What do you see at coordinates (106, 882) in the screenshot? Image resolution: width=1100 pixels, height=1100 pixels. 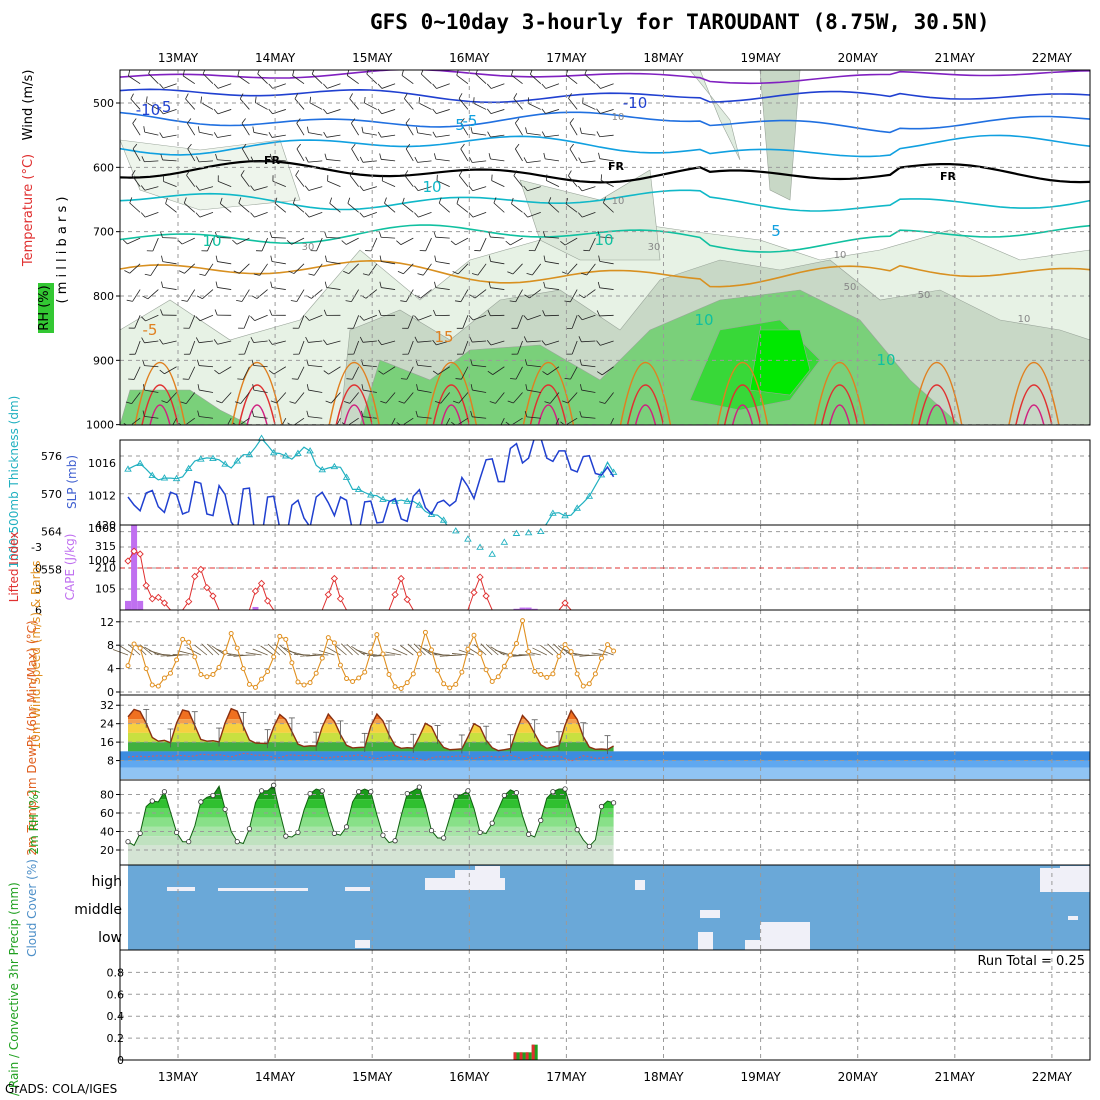 I see `cloud-row-label: high` at bounding box center [106, 882].